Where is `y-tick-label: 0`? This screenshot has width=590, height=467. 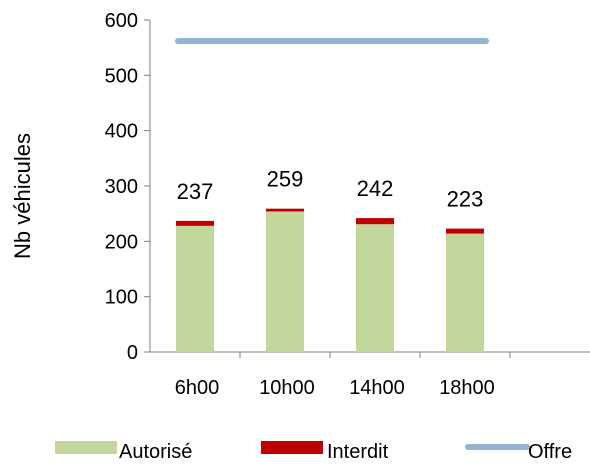
y-tick-label: 0 is located at coordinates (132, 353).